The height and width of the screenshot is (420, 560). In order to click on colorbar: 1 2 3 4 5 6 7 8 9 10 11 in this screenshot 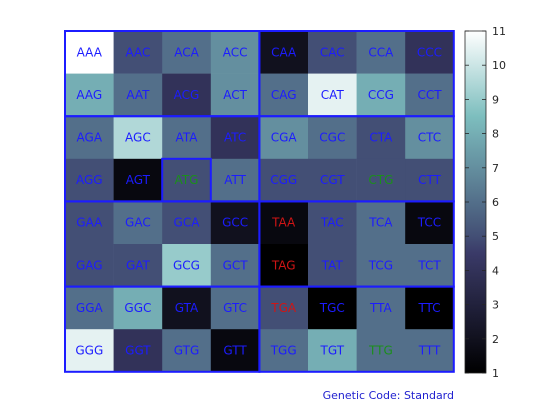, I will do `click(485, 202)`.